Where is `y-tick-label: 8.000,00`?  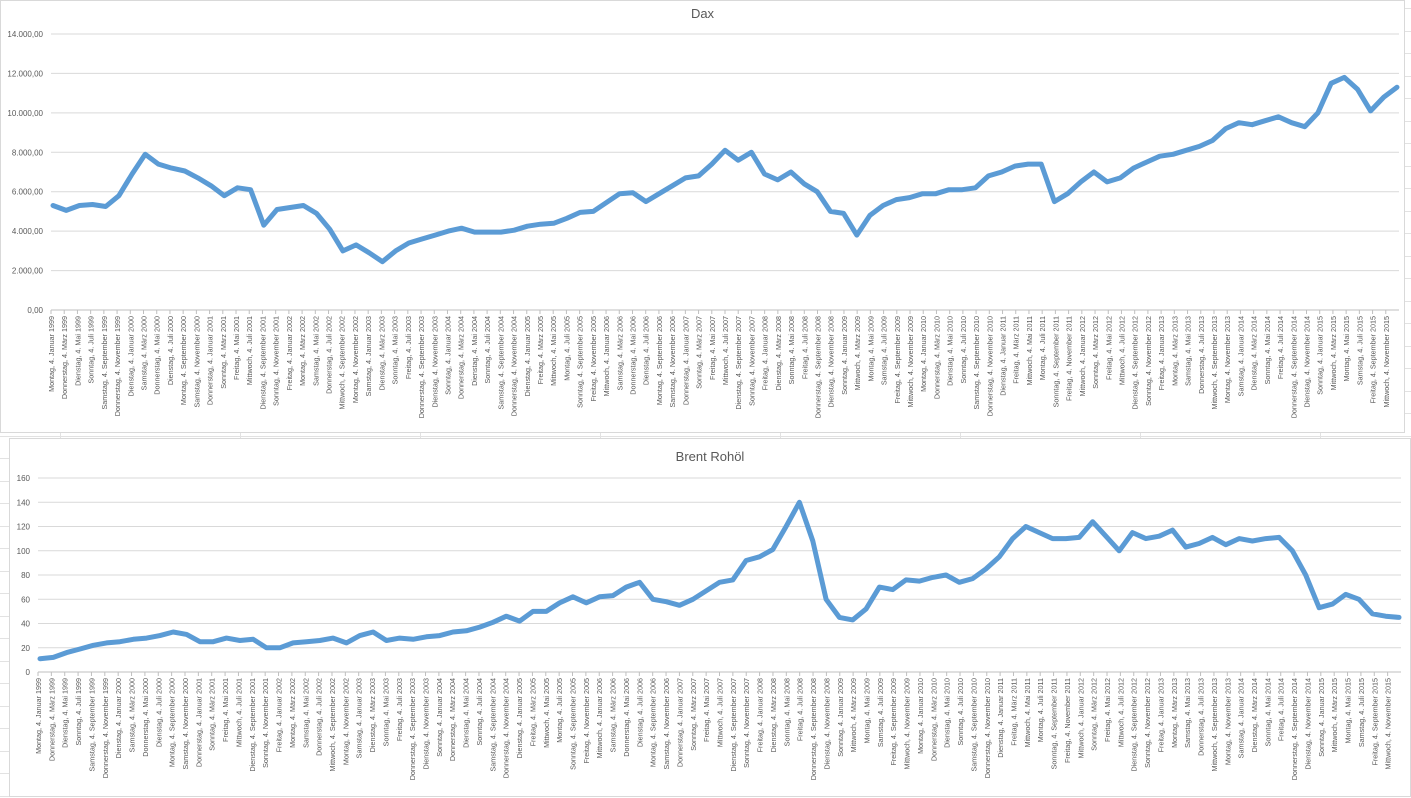
y-tick-label: 8.000,00 is located at coordinates (28, 152).